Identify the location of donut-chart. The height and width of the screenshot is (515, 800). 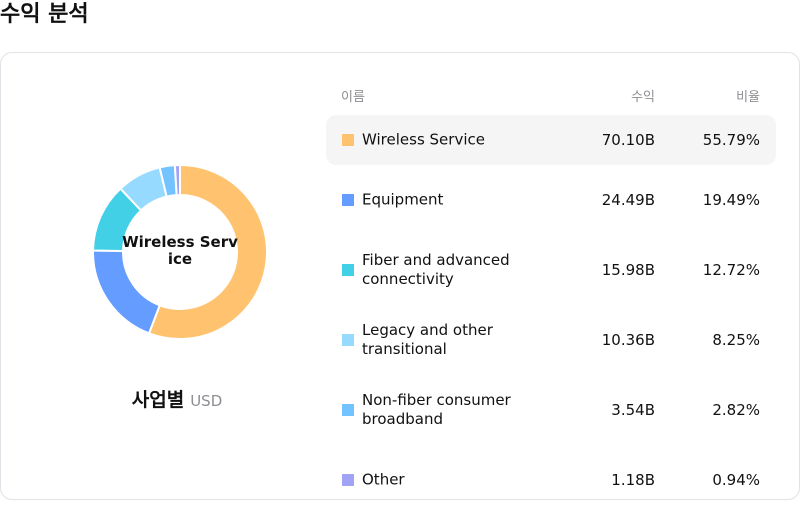
(180, 252).